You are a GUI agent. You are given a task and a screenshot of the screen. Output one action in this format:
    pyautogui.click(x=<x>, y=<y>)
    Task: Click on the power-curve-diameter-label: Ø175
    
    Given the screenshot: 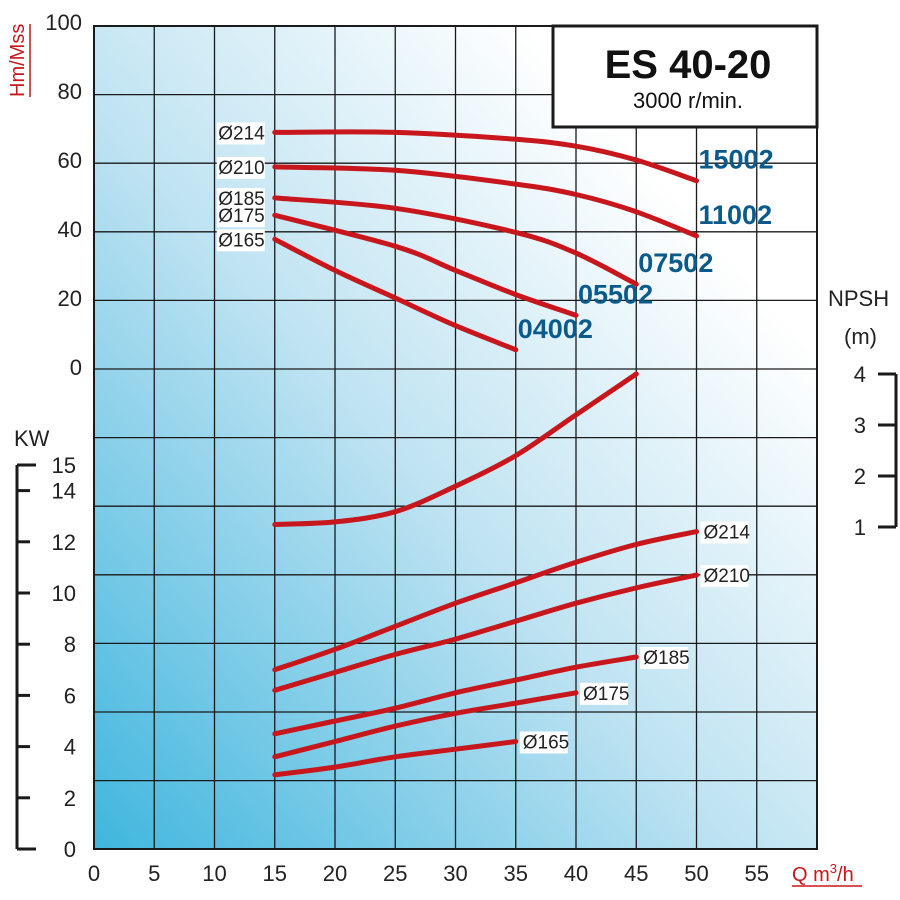 What is the action you would take?
    pyautogui.click(x=606, y=694)
    